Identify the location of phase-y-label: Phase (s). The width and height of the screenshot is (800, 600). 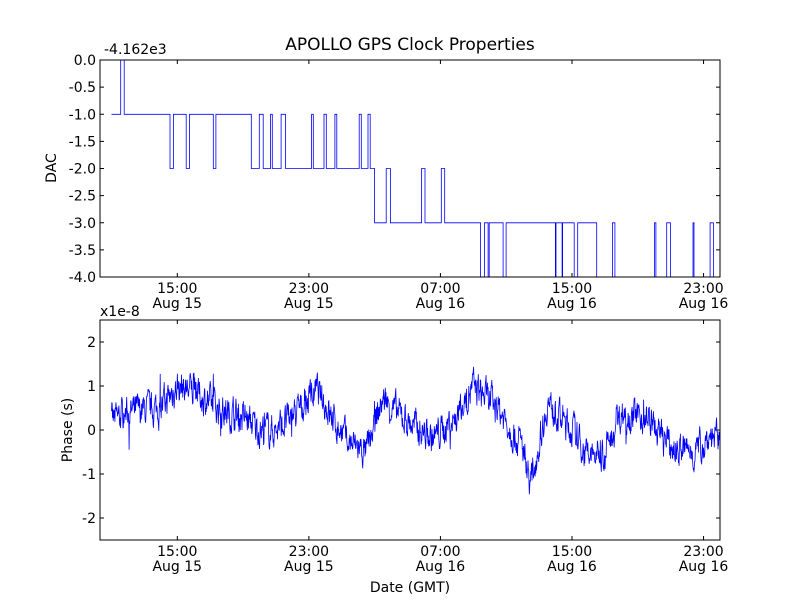
(68, 430).